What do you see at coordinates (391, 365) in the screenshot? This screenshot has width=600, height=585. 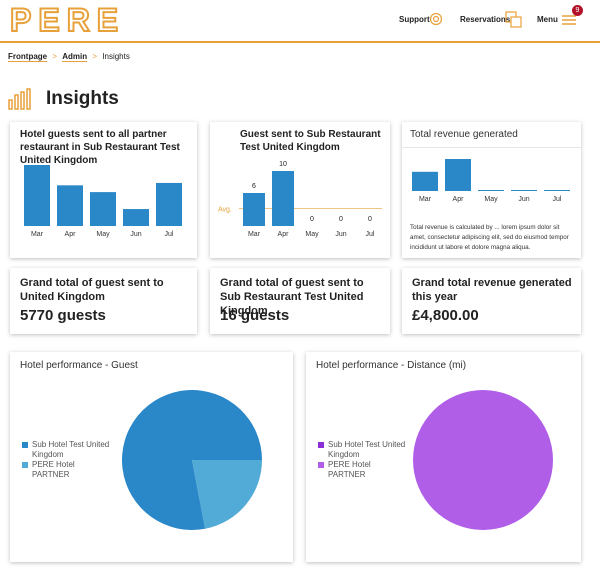 I see `chart-title: Hotel performance - Distance (mi)` at bounding box center [391, 365].